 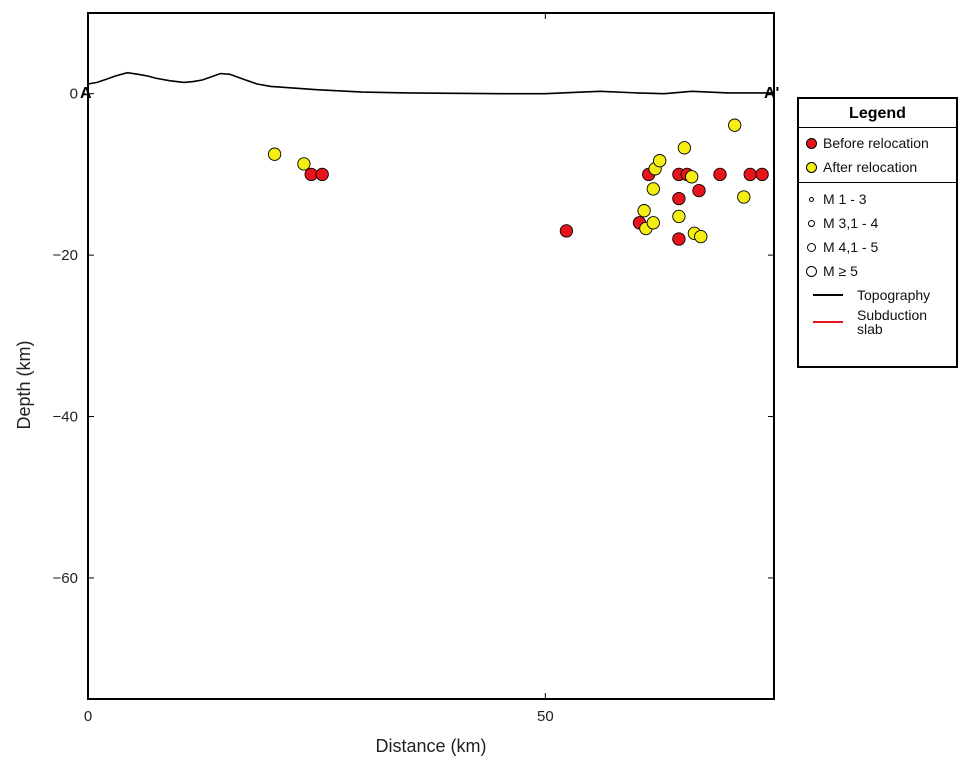 I want to click on profile-end-label: A', so click(x=771, y=93).